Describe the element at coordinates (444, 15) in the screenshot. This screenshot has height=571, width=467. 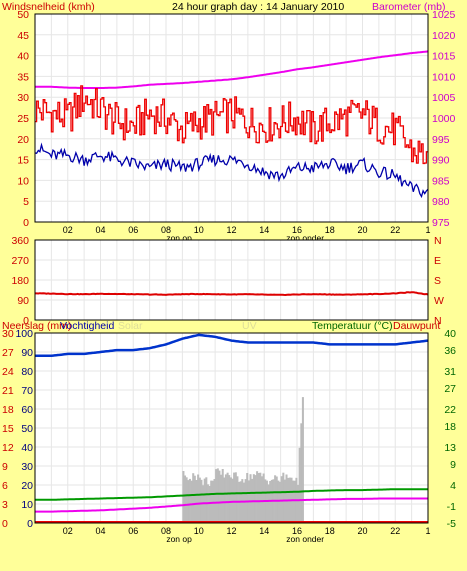
I see `barometer-tick-label: 1025` at that location.